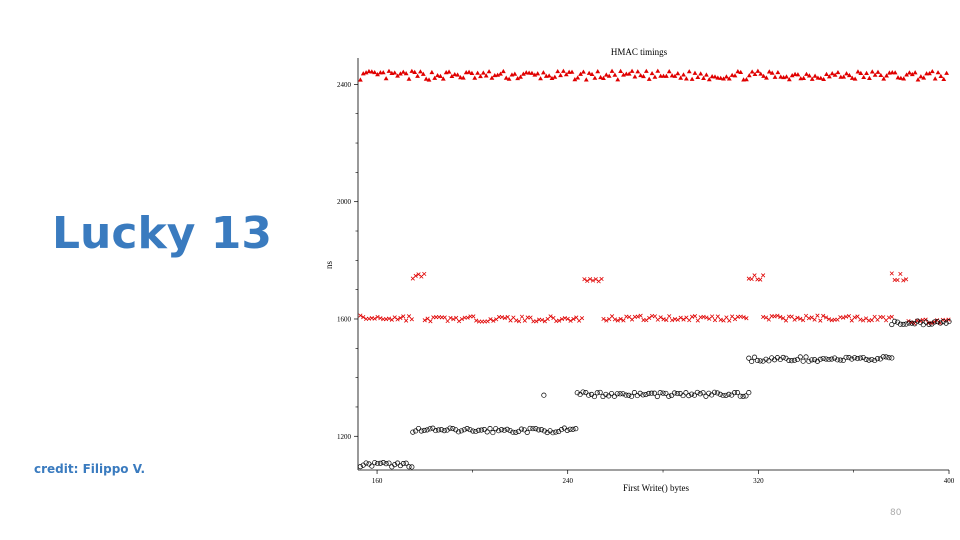 The width and height of the screenshot is (960, 540). Describe the element at coordinates (344, 202) in the screenshot. I see `y-tick-label: 2000` at that location.